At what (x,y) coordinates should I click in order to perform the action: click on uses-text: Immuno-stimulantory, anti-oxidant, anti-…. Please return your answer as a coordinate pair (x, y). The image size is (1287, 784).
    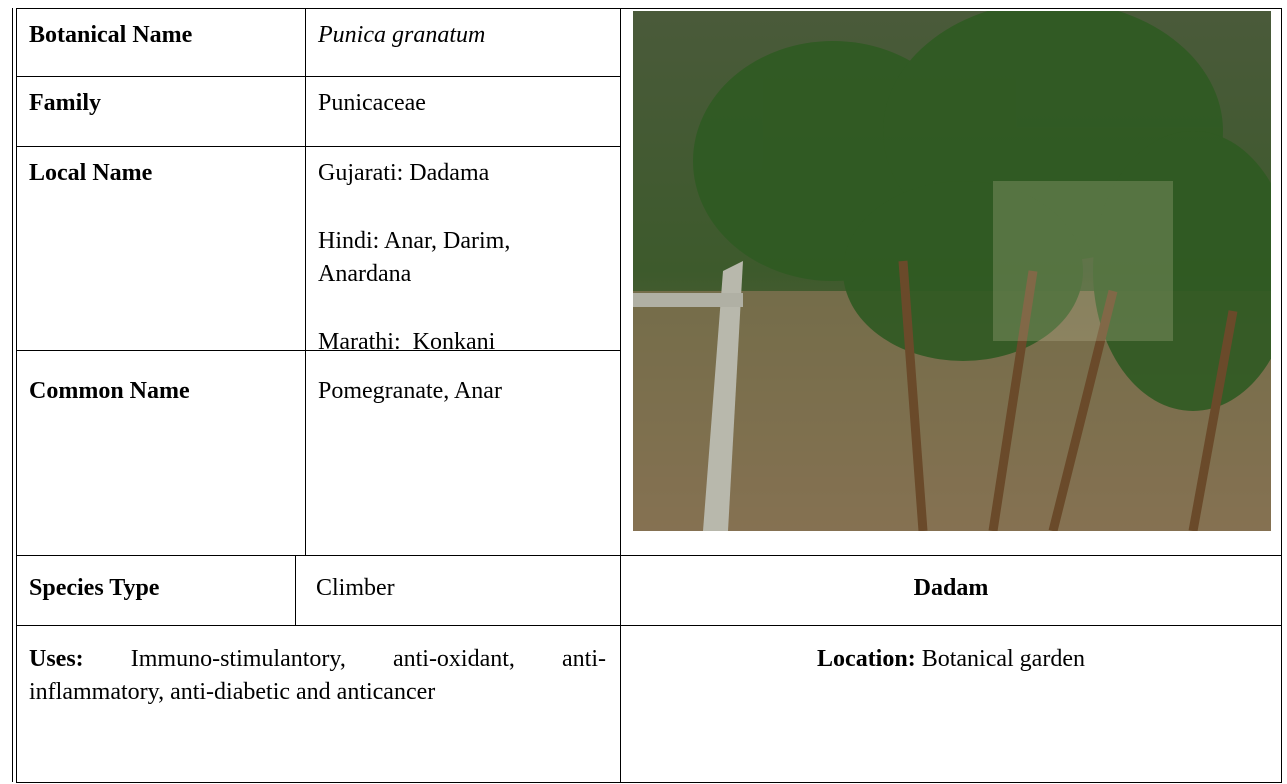
    Looking at the image, I should click on (317, 675).